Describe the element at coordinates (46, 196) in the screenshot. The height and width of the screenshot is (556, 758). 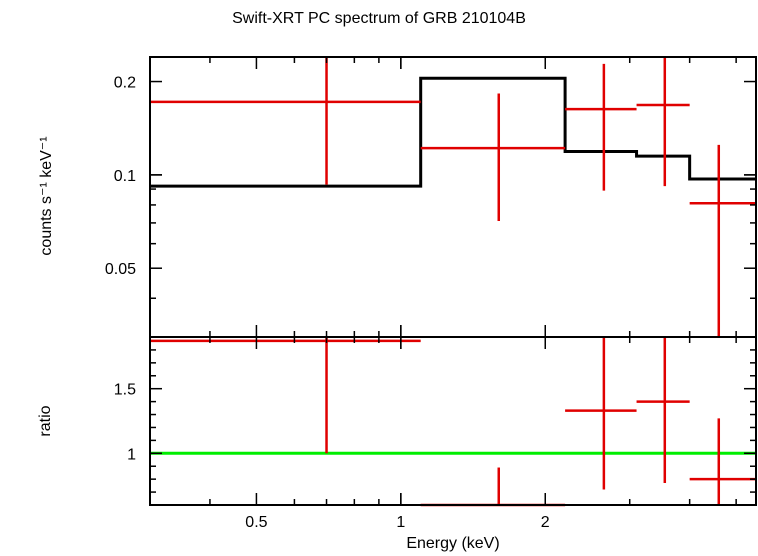
I see `y-axis-label-counts: counts s⁻¹ keV⁻¹` at that location.